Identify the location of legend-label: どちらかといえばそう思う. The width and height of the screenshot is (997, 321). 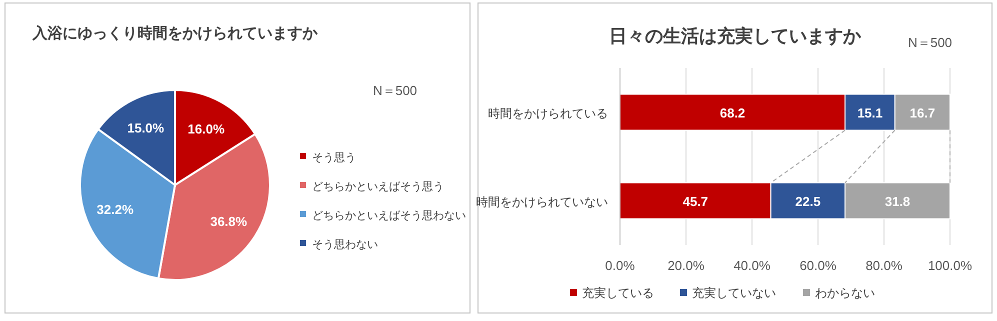
(378, 187).